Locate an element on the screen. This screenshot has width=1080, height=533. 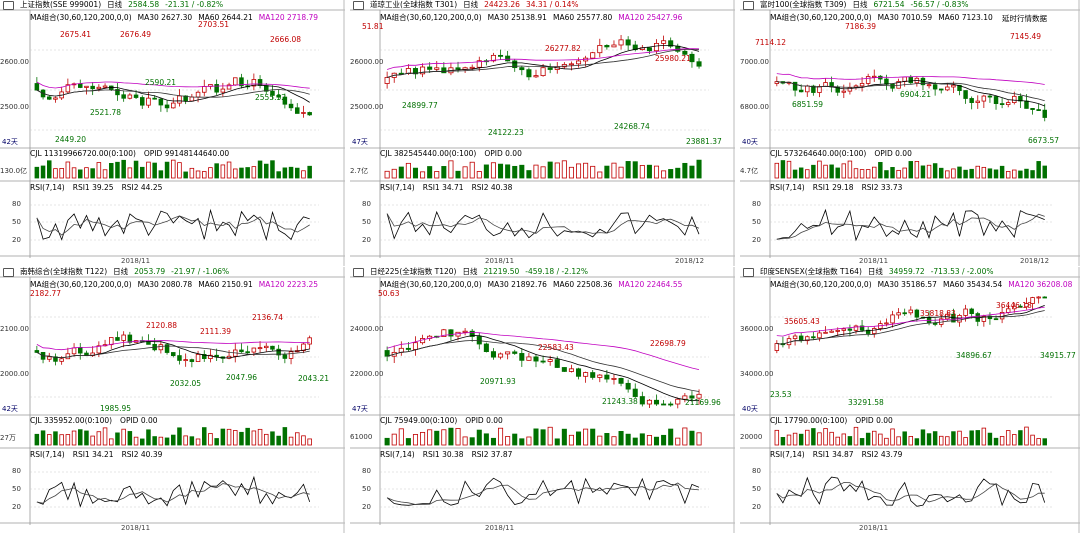
price-axis-tick: 24000.00 is located at coordinates (367, 329).